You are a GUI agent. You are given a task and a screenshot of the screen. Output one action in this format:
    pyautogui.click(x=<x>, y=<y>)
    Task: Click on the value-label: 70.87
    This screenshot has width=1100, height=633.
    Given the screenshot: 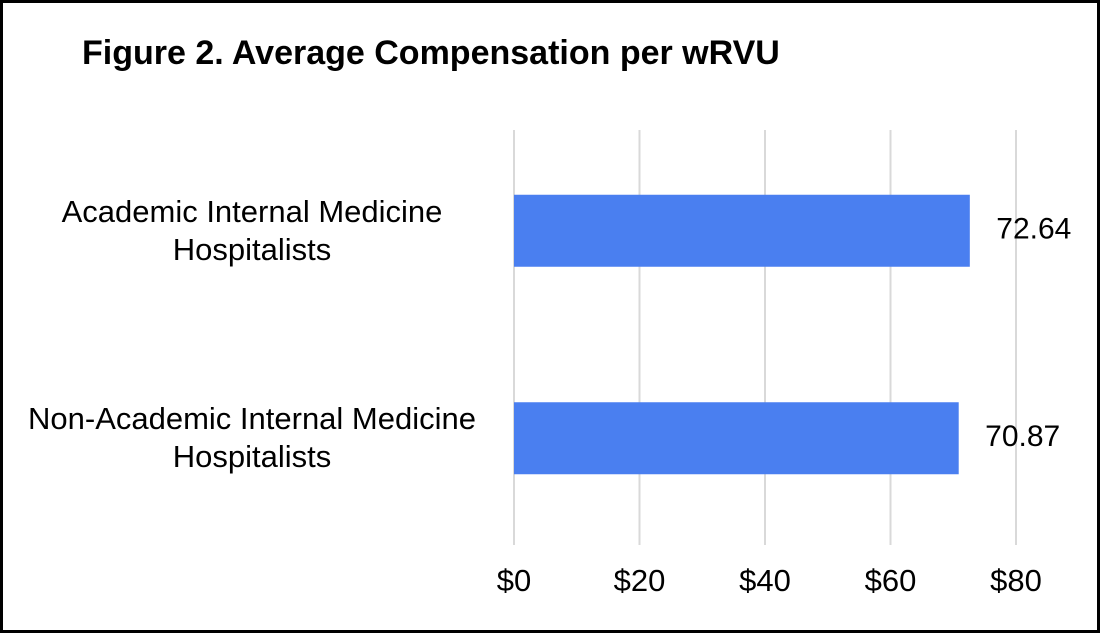 What is the action you would take?
    pyautogui.click(x=1022, y=436)
    